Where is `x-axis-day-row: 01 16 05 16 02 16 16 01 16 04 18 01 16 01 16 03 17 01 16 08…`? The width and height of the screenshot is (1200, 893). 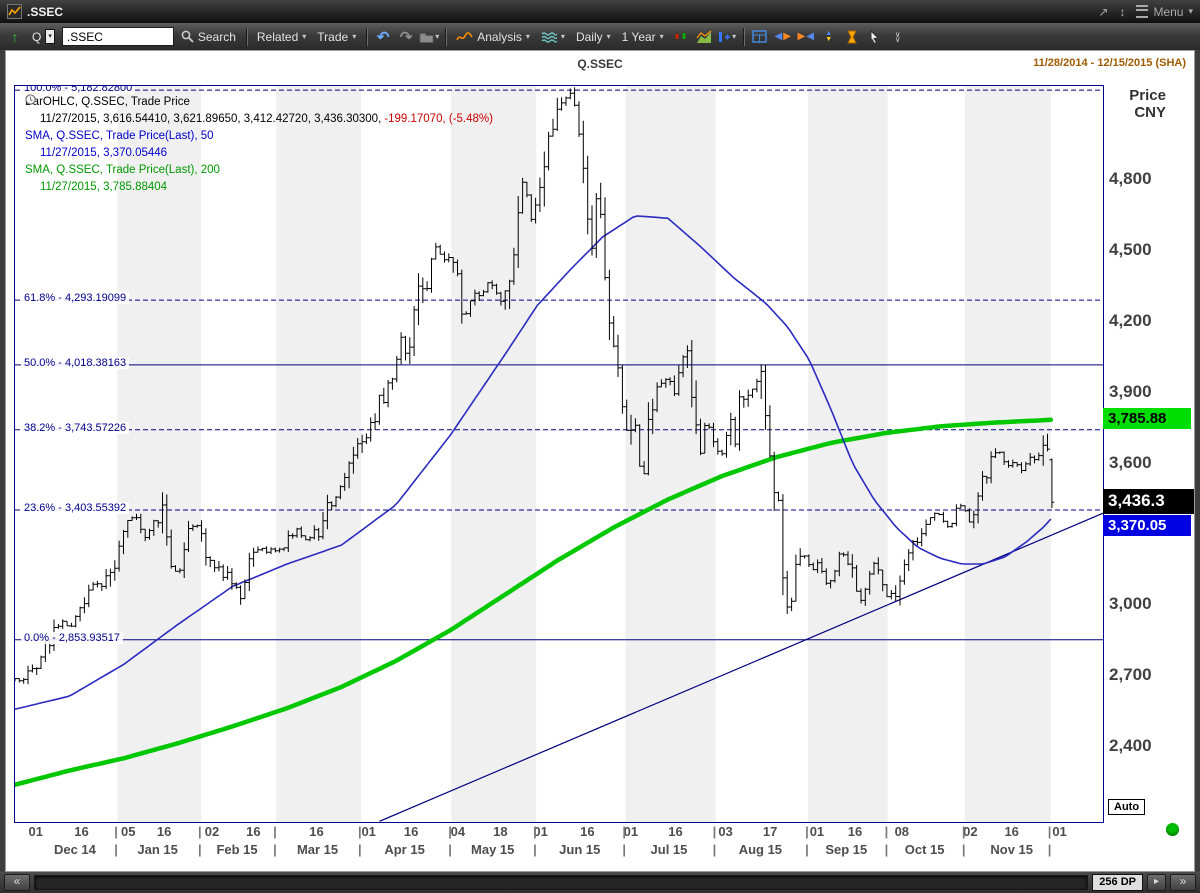
x-axis-day-row: 01 16 05 16 02 16 16 01 16 04 18 01 16 01 16 03 17 01 16 08… is located at coordinates (558, 832).